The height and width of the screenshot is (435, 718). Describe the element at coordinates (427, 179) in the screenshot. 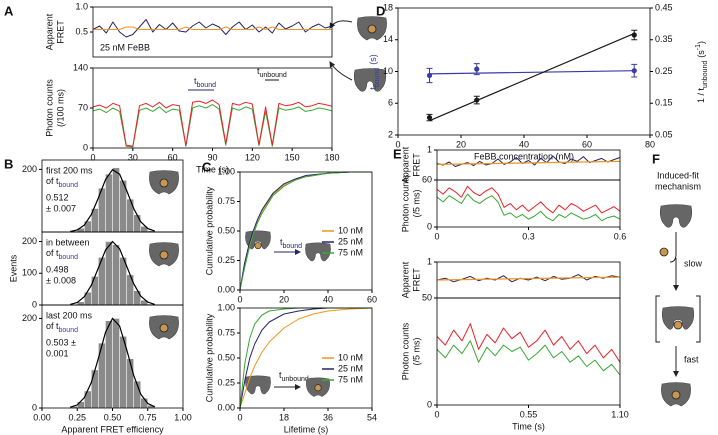

I see `y-tick-label: 60` at that location.